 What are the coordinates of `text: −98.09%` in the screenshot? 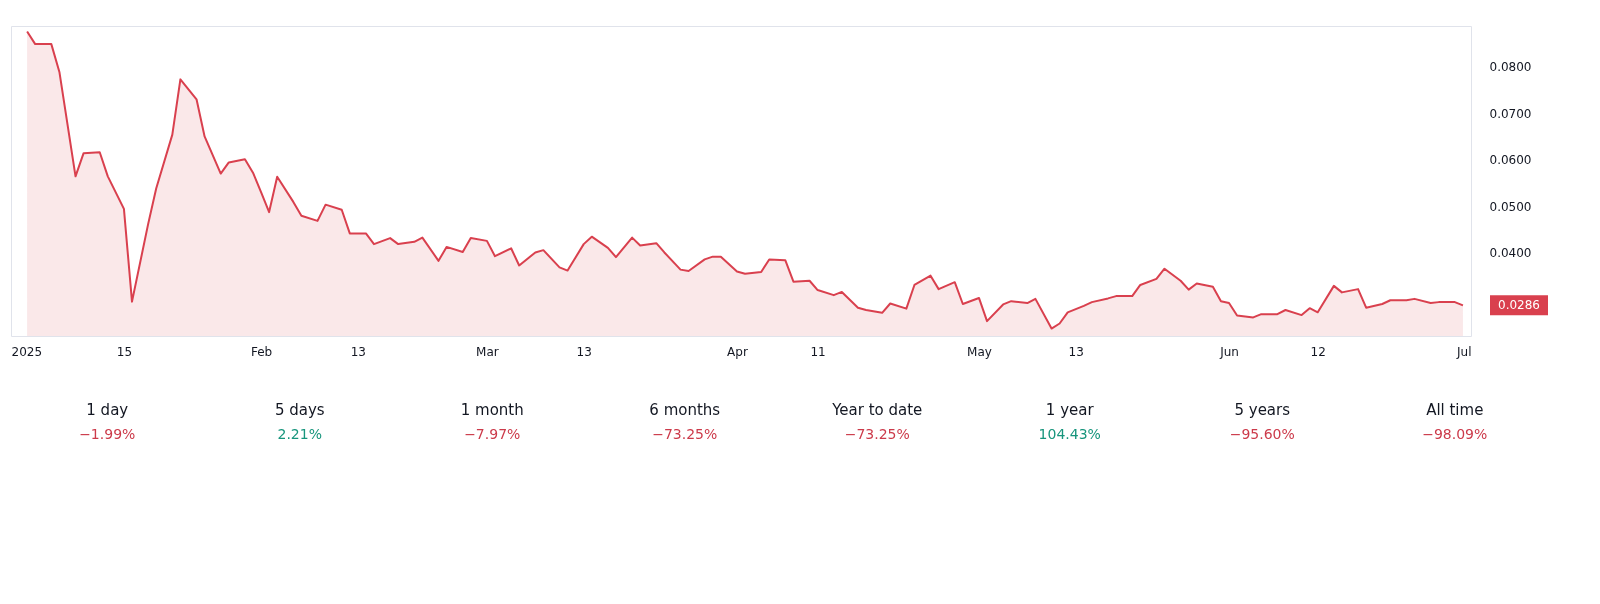 It's located at (1455, 434).